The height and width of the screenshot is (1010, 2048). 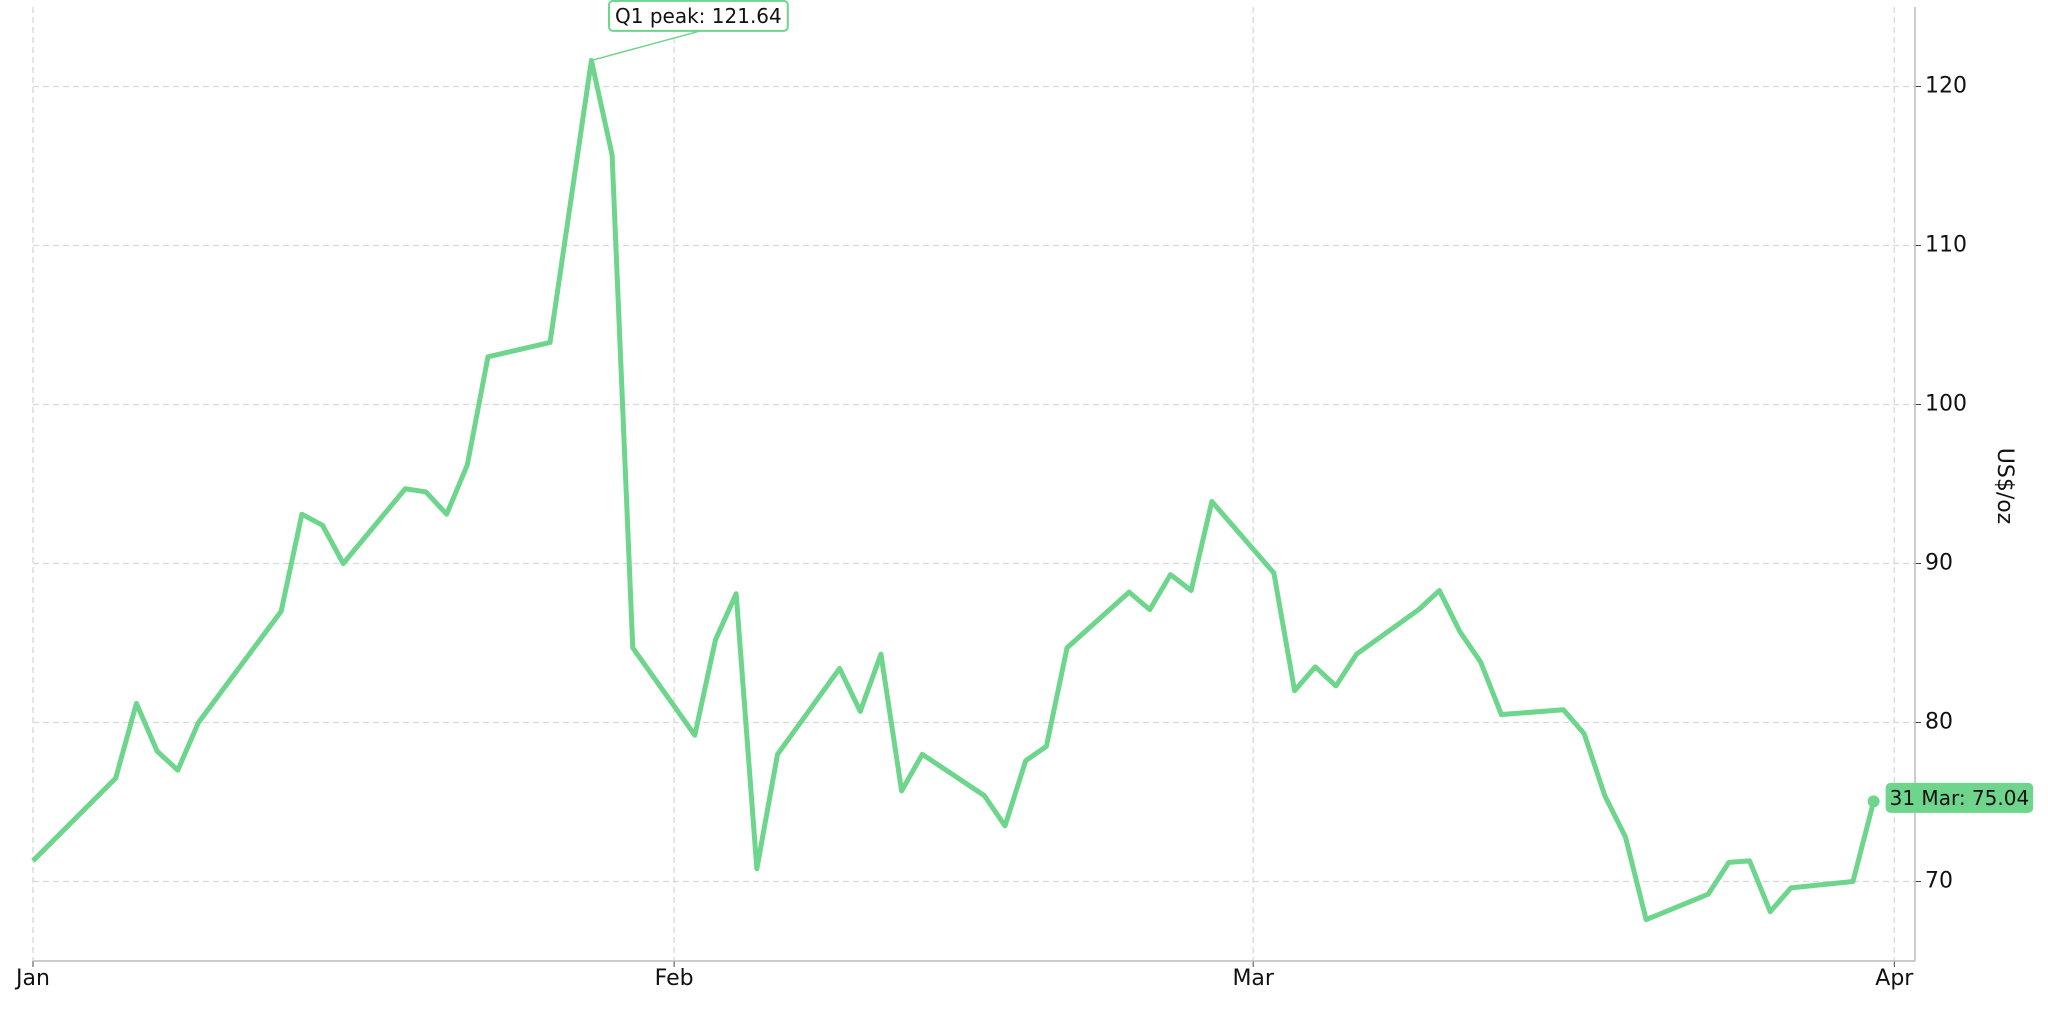 What do you see at coordinates (1894, 978) in the screenshot?
I see `x-tick-label: Apr` at bounding box center [1894, 978].